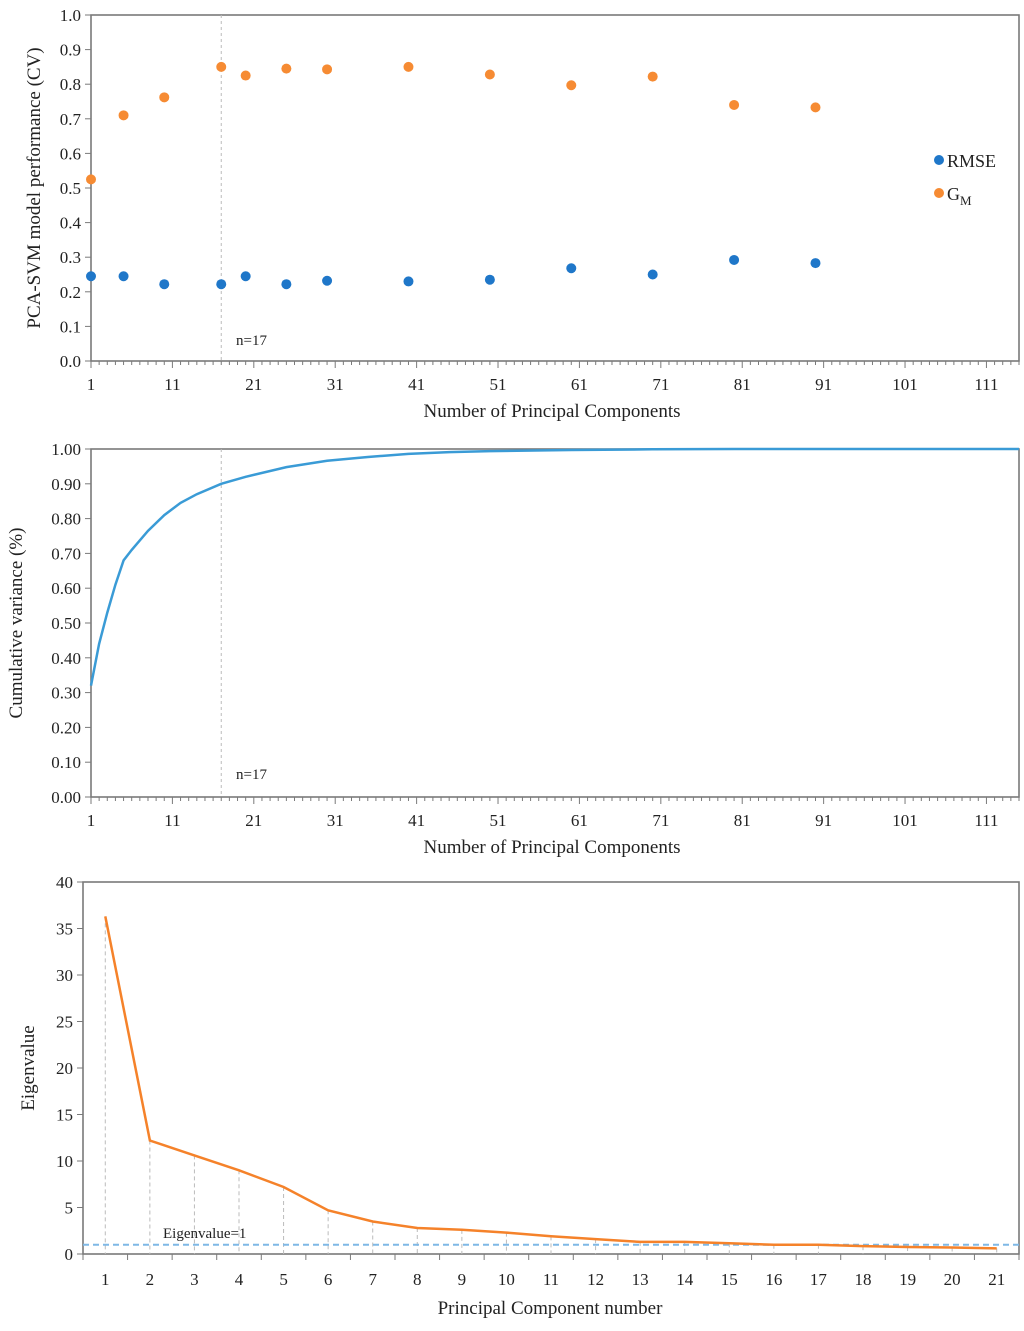 This screenshot has width=1024, height=1331. What do you see at coordinates (66, 588) in the screenshot?
I see `y-tick-label: 0.60` at bounding box center [66, 588].